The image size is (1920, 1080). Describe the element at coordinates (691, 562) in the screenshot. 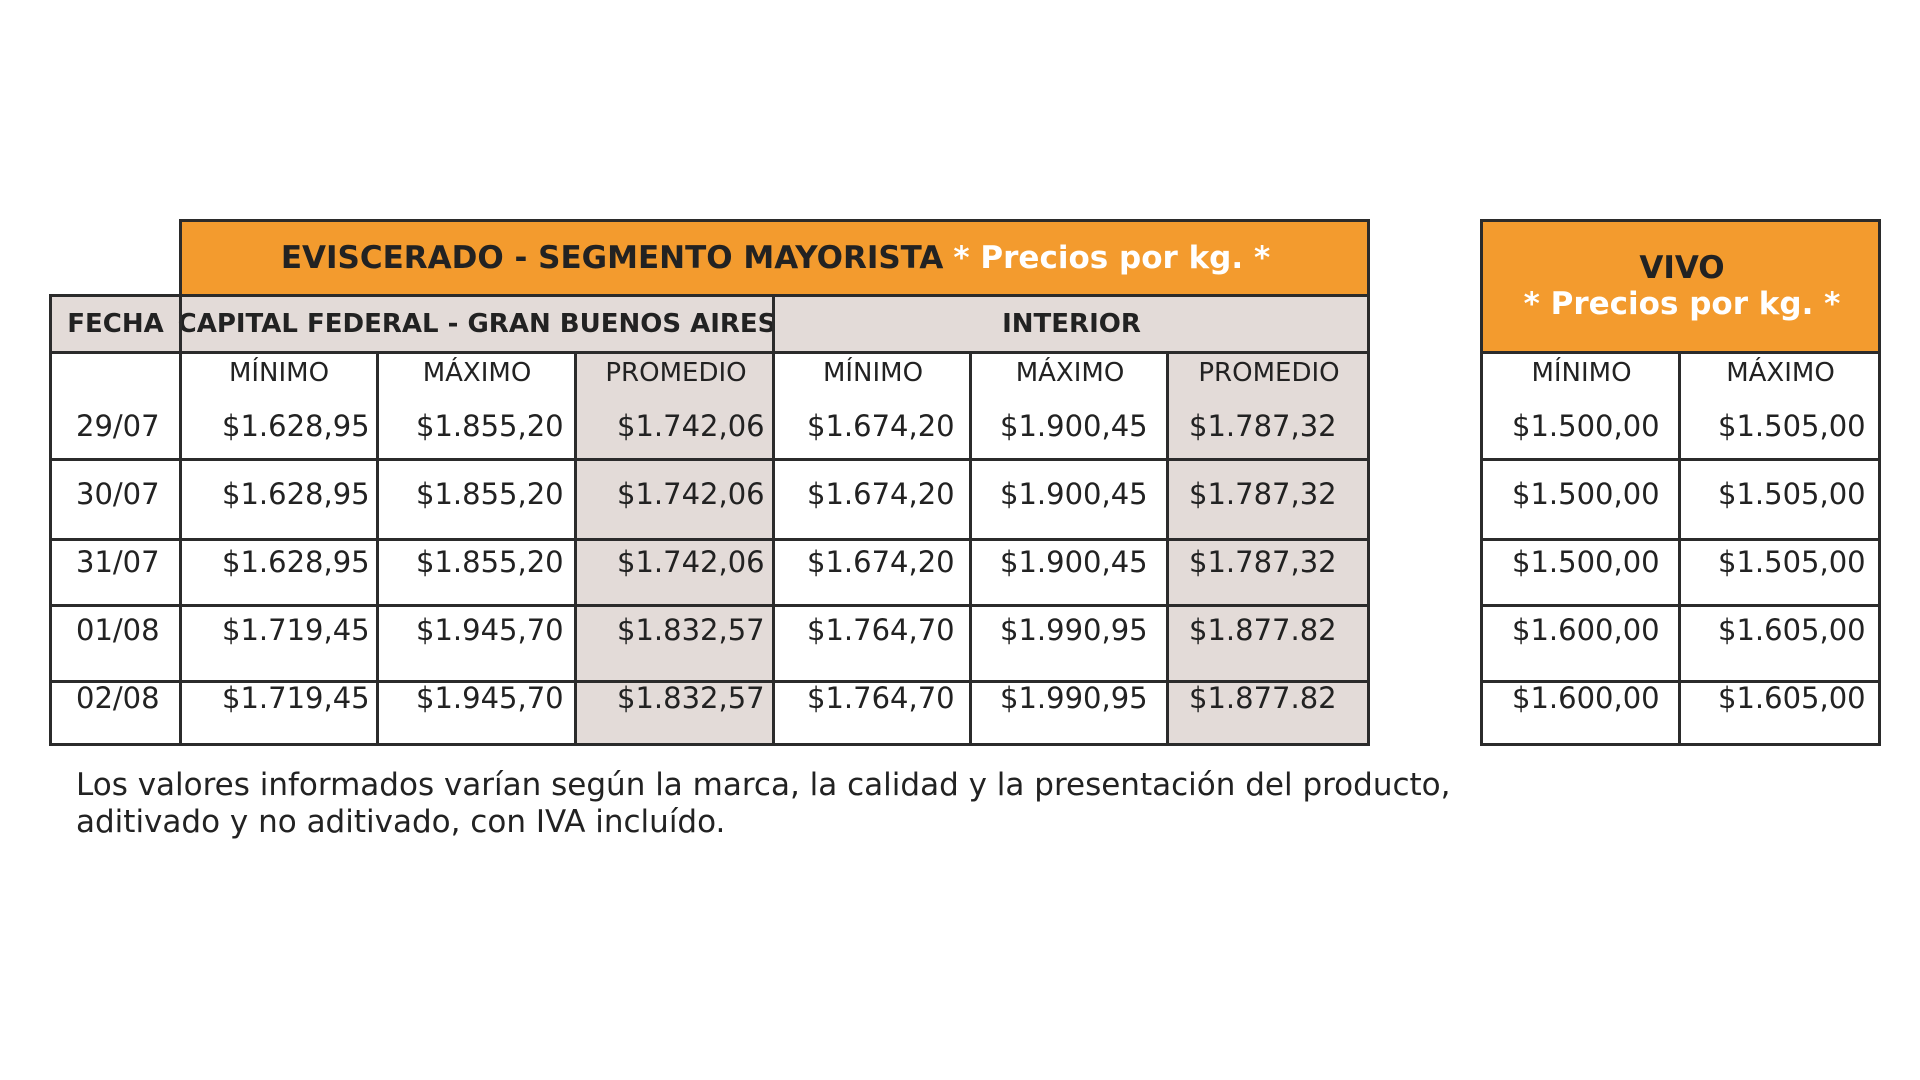

I see `row-3-promedio-capital: $1.742,06` at that location.